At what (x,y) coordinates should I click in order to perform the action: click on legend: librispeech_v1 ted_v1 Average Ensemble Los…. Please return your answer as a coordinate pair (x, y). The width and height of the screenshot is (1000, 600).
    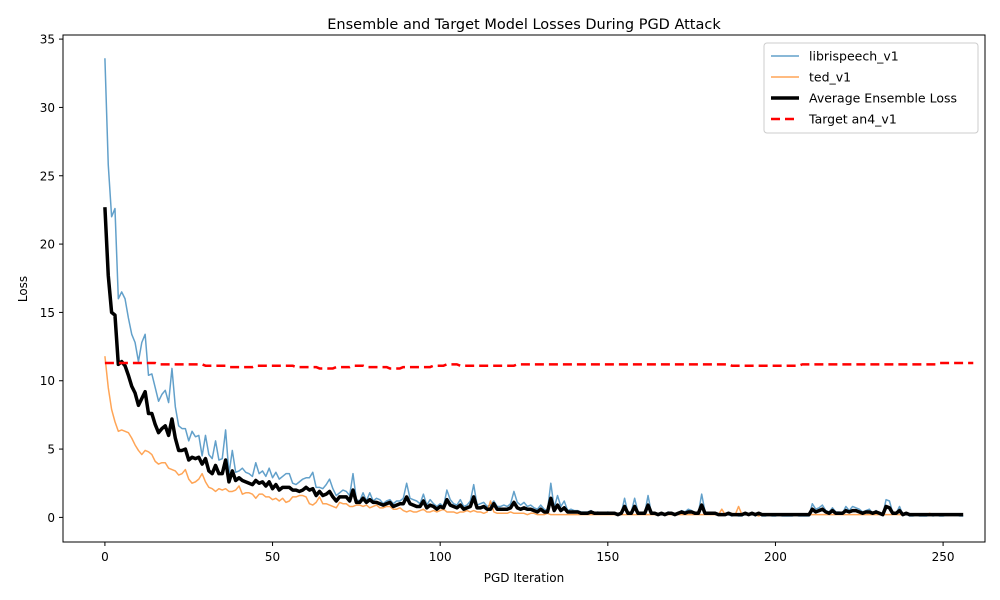
    Looking at the image, I should click on (871, 88).